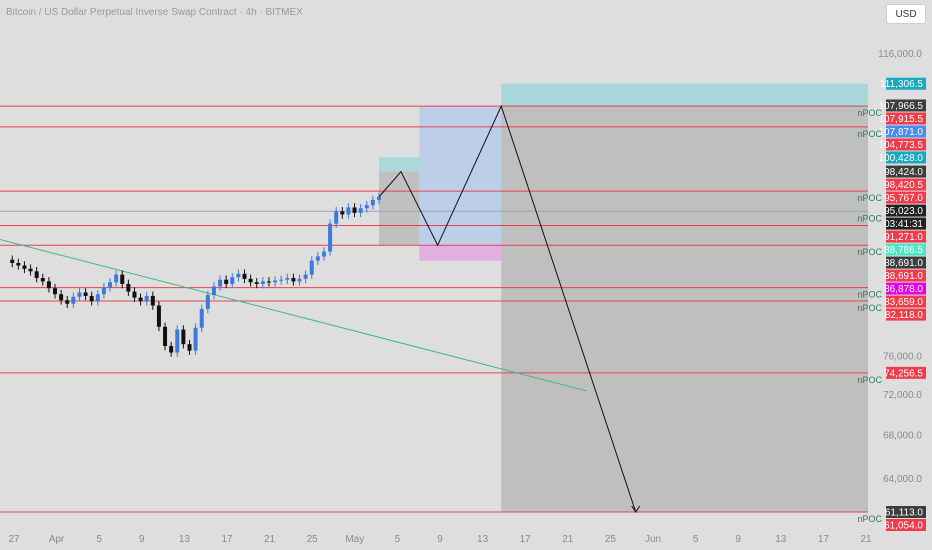 This screenshot has width=932, height=550. I want to click on price-badge-label: 88,691.0, so click(903, 263).